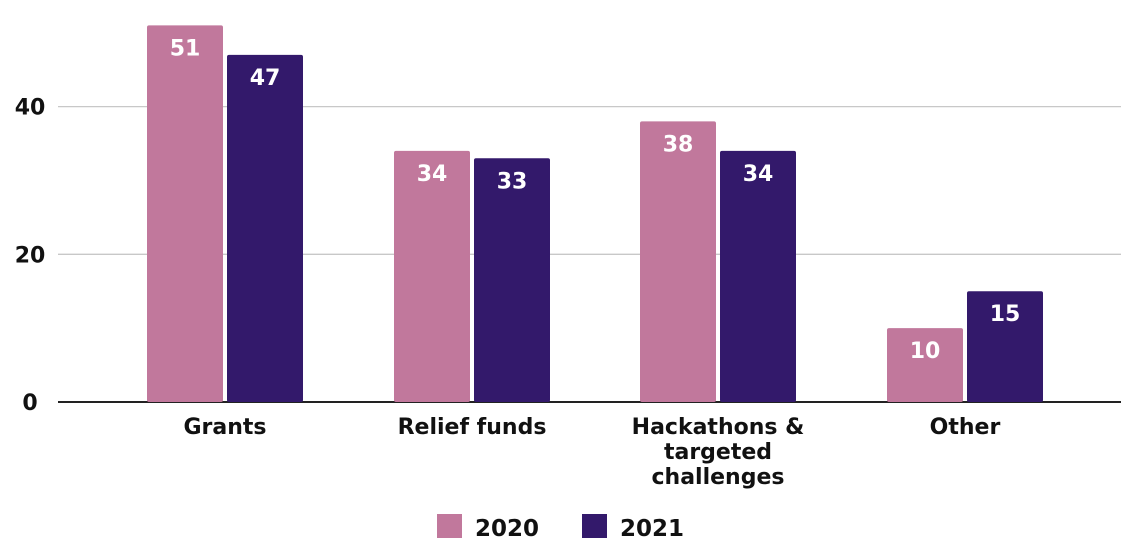 This screenshot has width=1121, height=539. What do you see at coordinates (560, 526) in the screenshot?
I see `legend: 2020 2021` at bounding box center [560, 526].